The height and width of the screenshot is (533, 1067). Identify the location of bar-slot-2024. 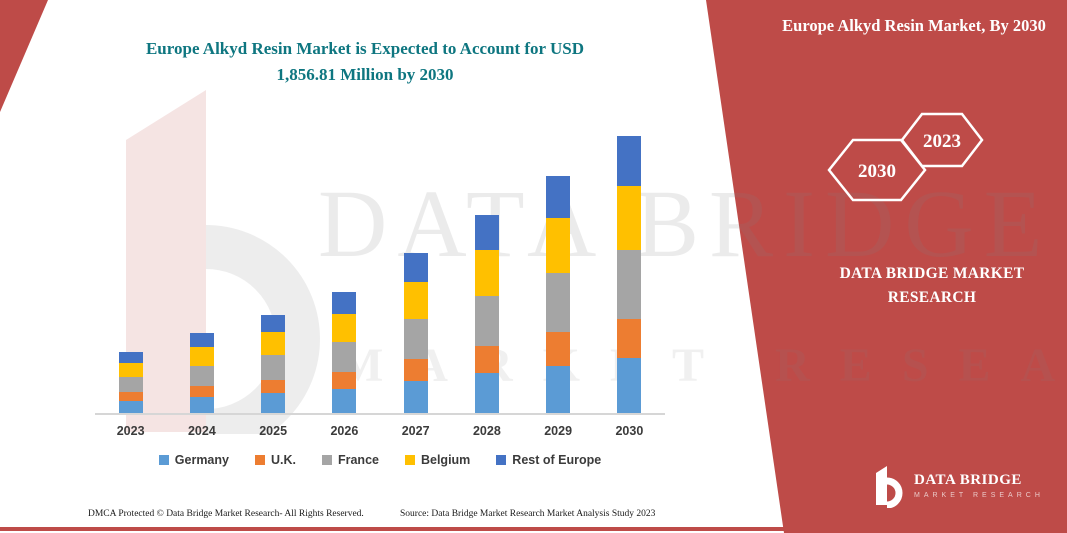
(201, 266).